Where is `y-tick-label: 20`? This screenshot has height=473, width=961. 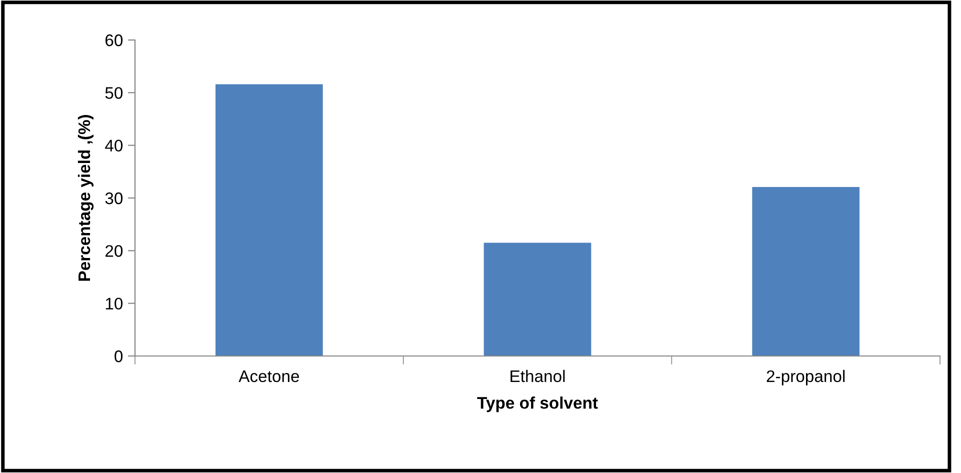 y-tick-label: 20 is located at coordinates (114, 251).